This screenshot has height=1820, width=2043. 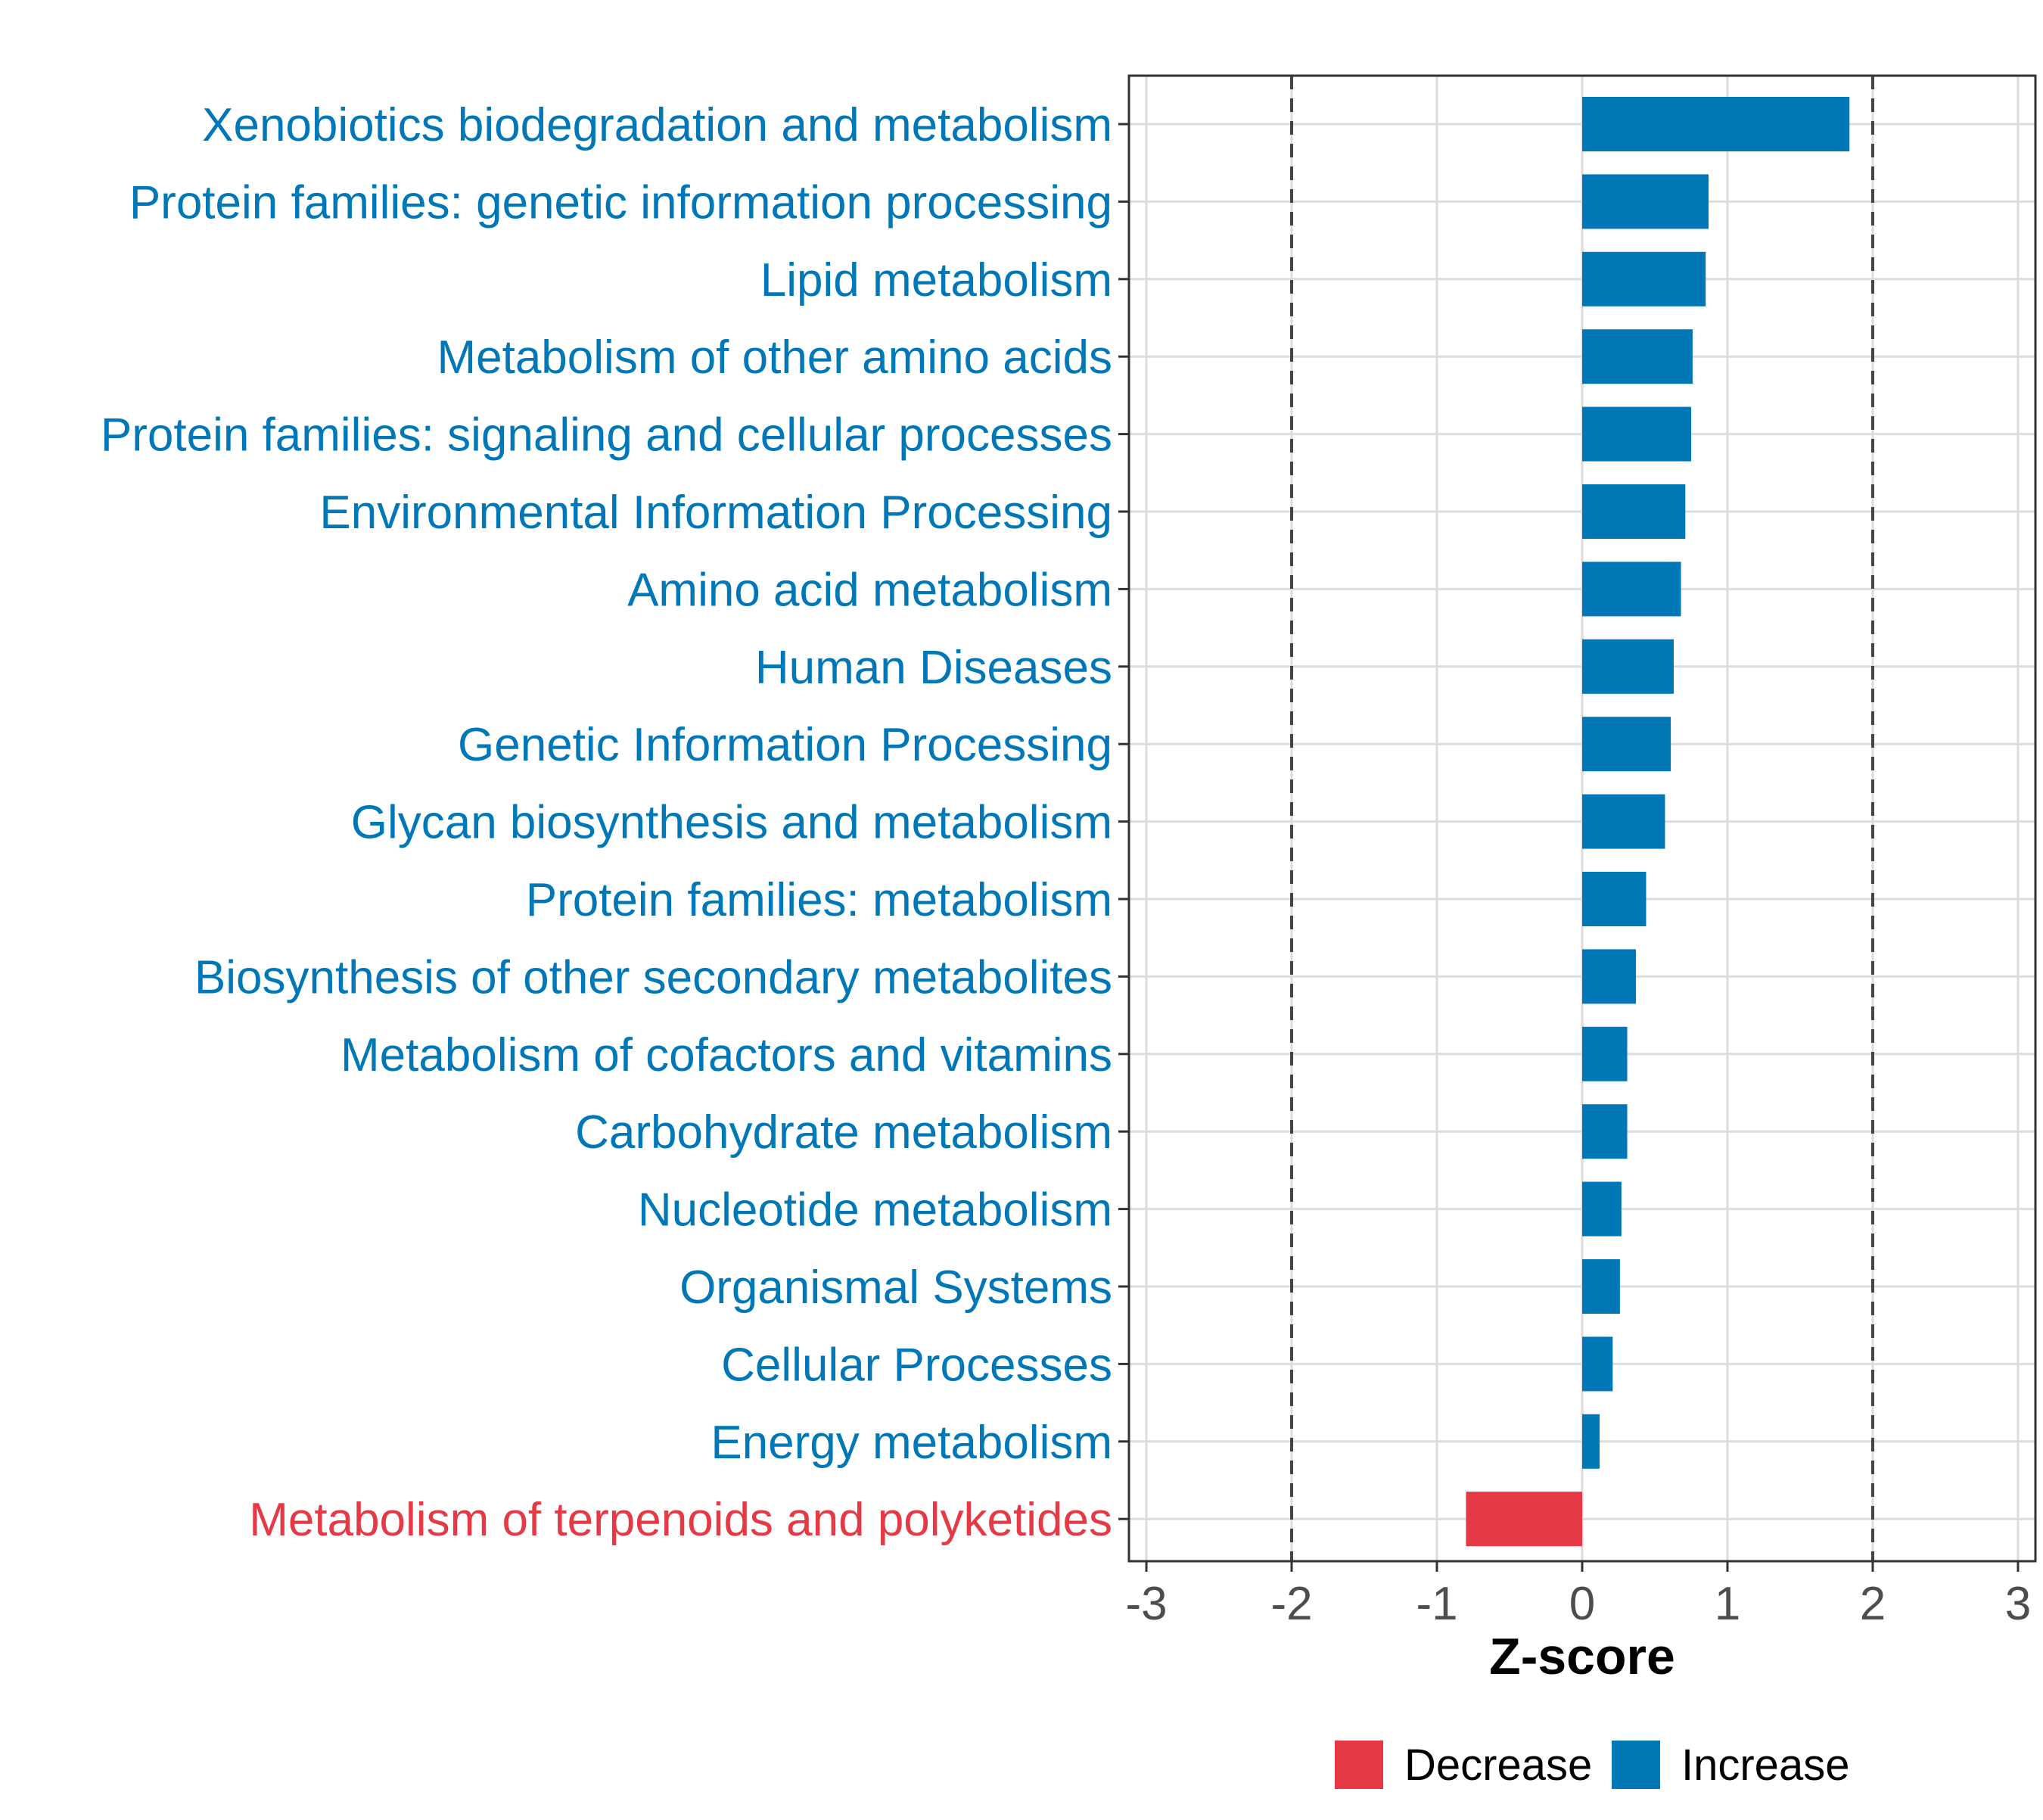 I want to click on category-label: Organismal Systems, so click(x=896, y=1288).